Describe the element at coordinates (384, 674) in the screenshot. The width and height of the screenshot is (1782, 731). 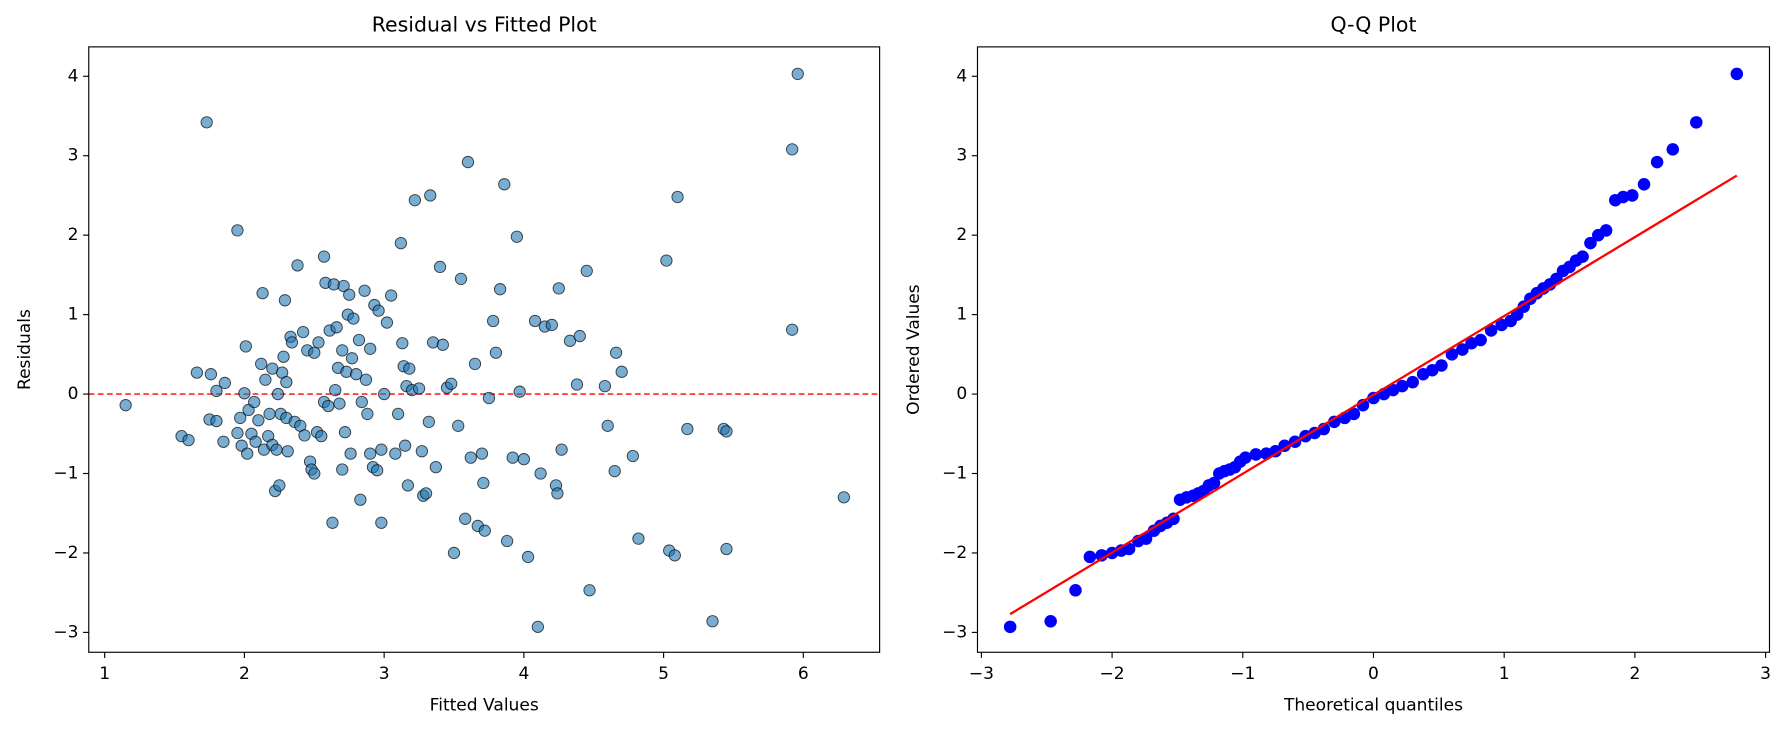
I see `x-tick-label: 3` at that location.